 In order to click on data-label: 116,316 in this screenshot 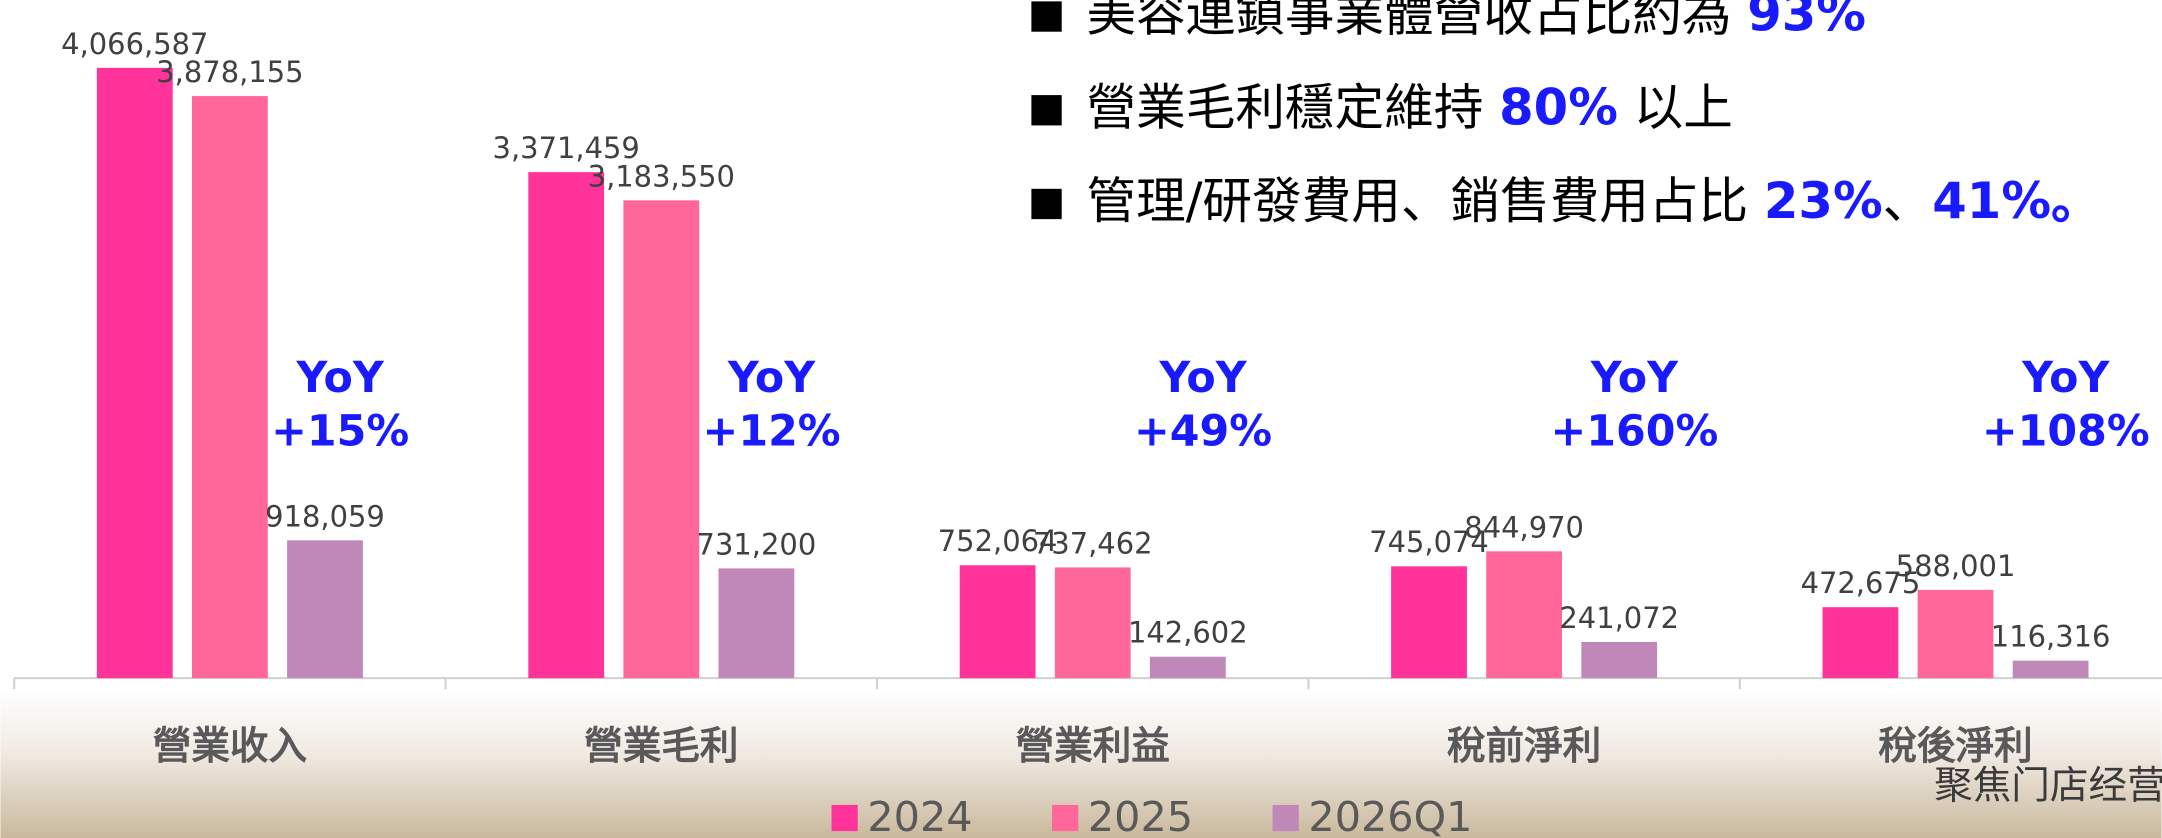, I will do `click(2051, 637)`.